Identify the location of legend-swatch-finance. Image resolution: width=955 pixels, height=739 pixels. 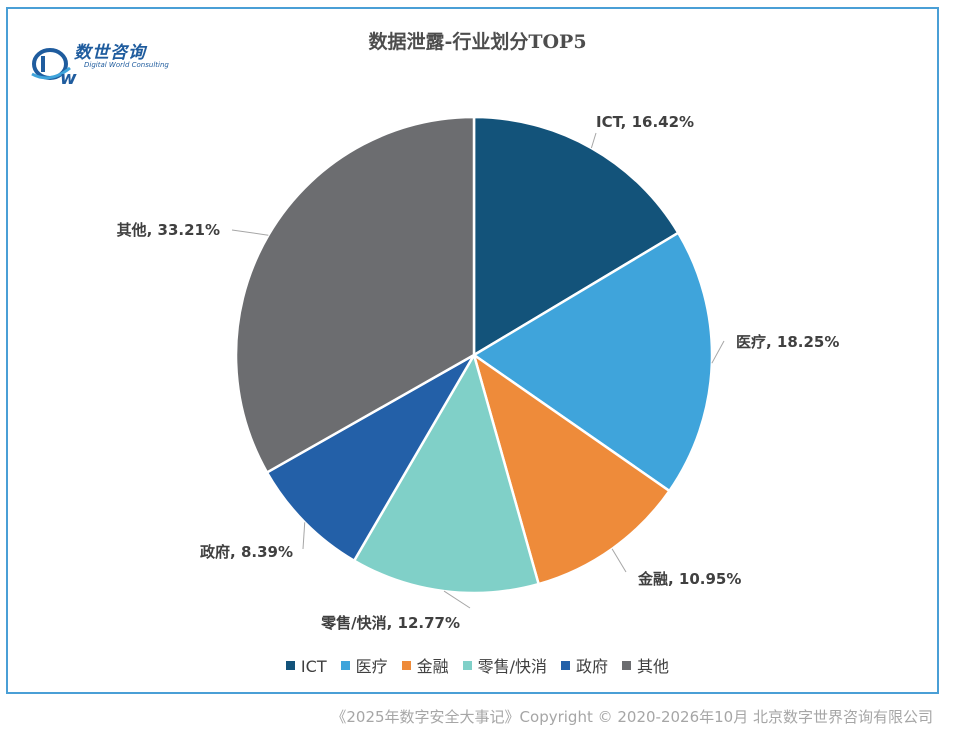
(406, 665).